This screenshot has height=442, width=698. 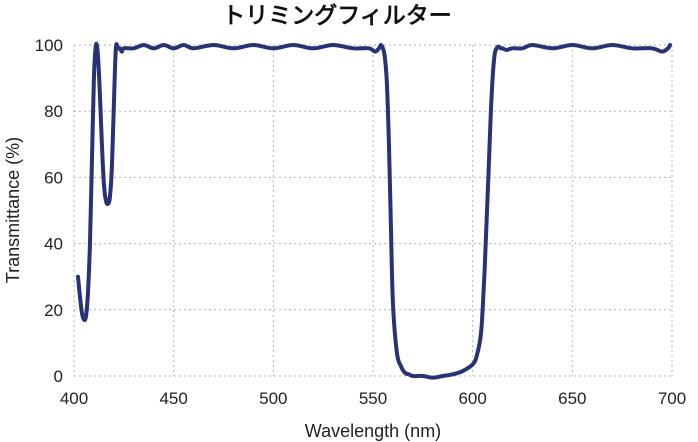 I want to click on y-tick-label: 20, so click(x=53, y=310).